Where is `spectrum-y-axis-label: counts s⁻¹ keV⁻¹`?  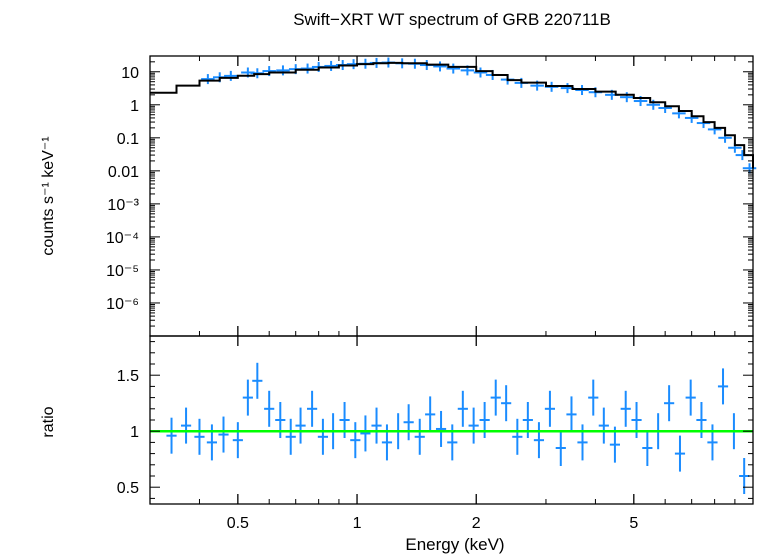
spectrum-y-axis-label: counts s⁻¹ keV⁻¹ is located at coordinates (48, 195).